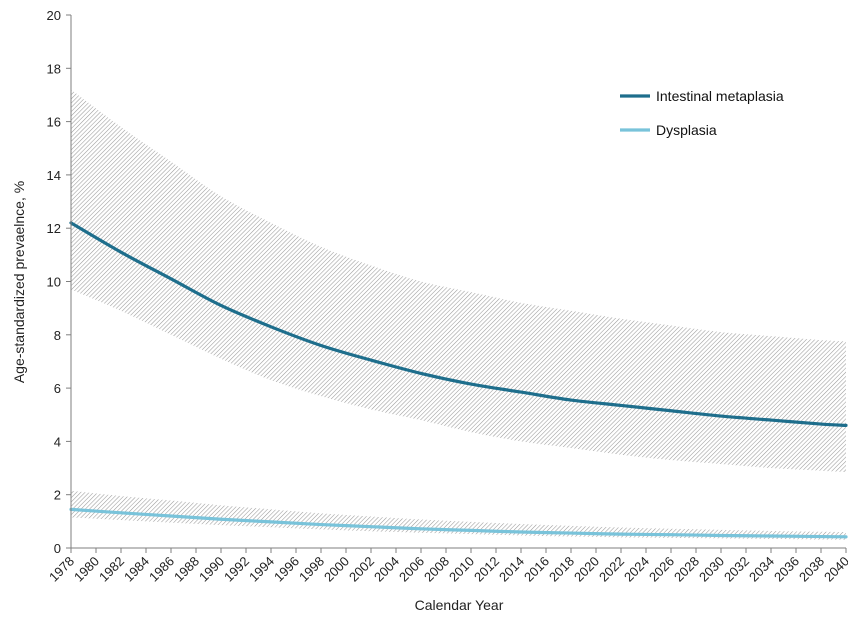 This screenshot has width=848, height=619. I want to click on line-dysplasia, so click(458, 523).